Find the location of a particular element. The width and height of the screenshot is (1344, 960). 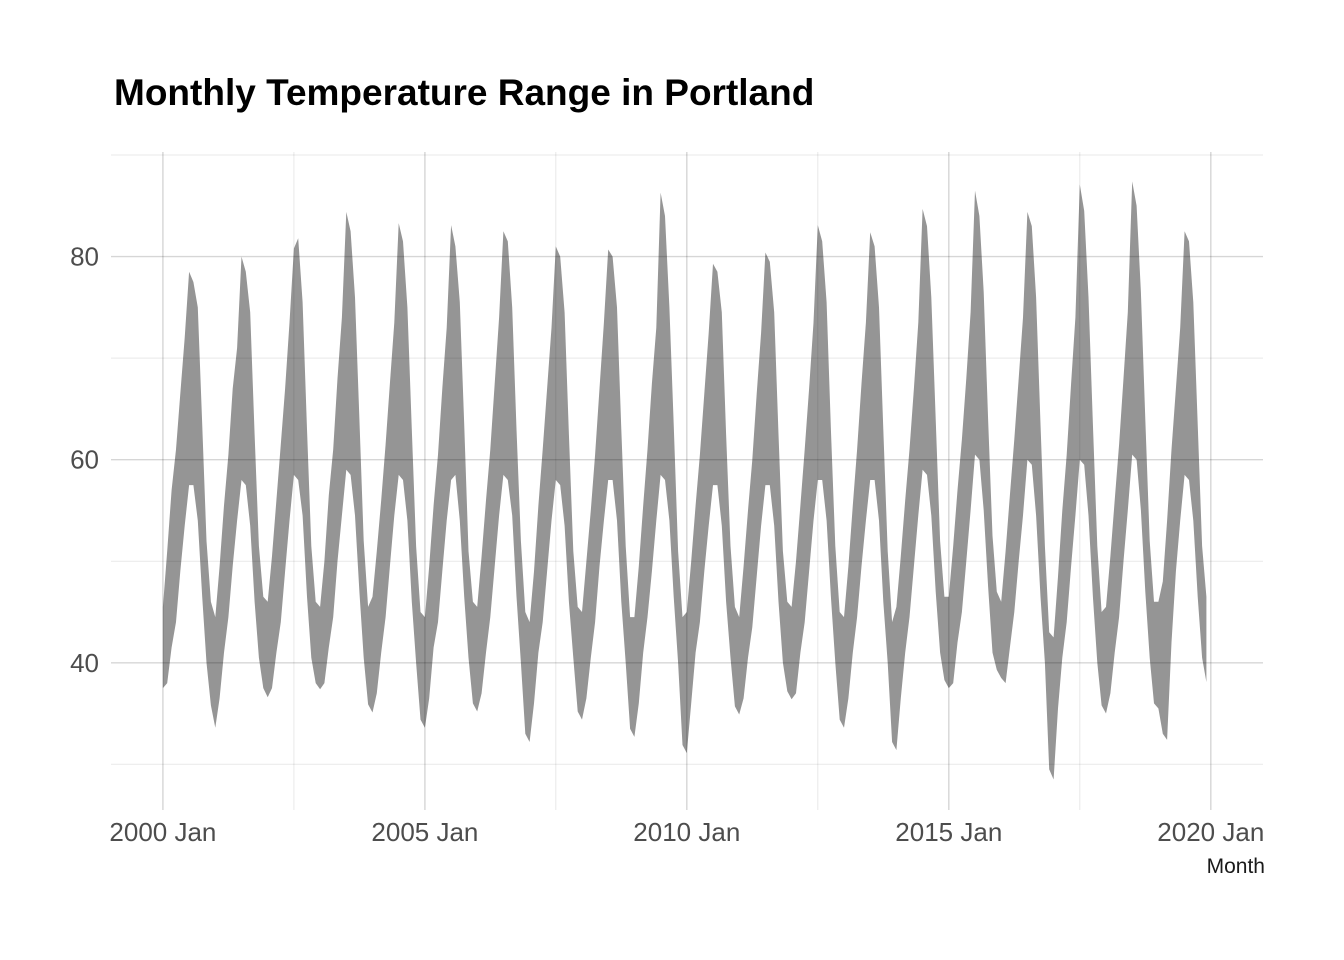

x-axis-title: Month is located at coordinates (1235, 866).